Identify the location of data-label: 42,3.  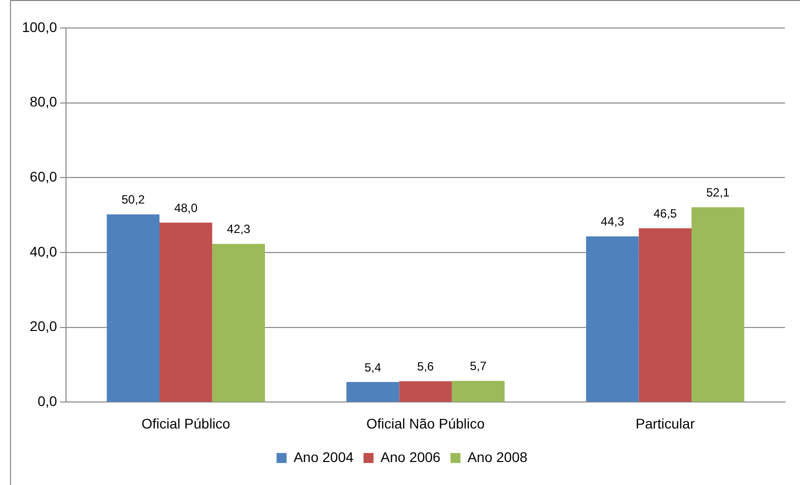
(238, 229).